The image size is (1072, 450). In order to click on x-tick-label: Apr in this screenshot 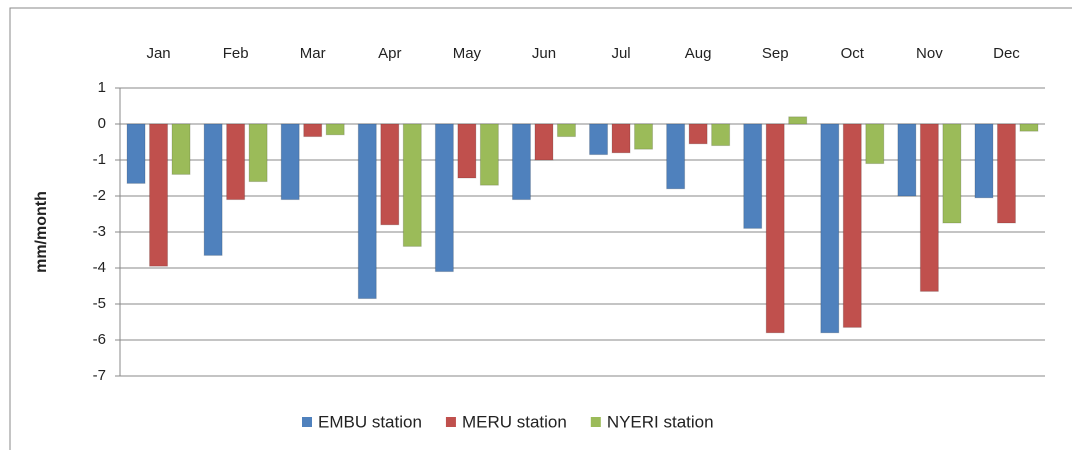, I will do `click(389, 53)`.